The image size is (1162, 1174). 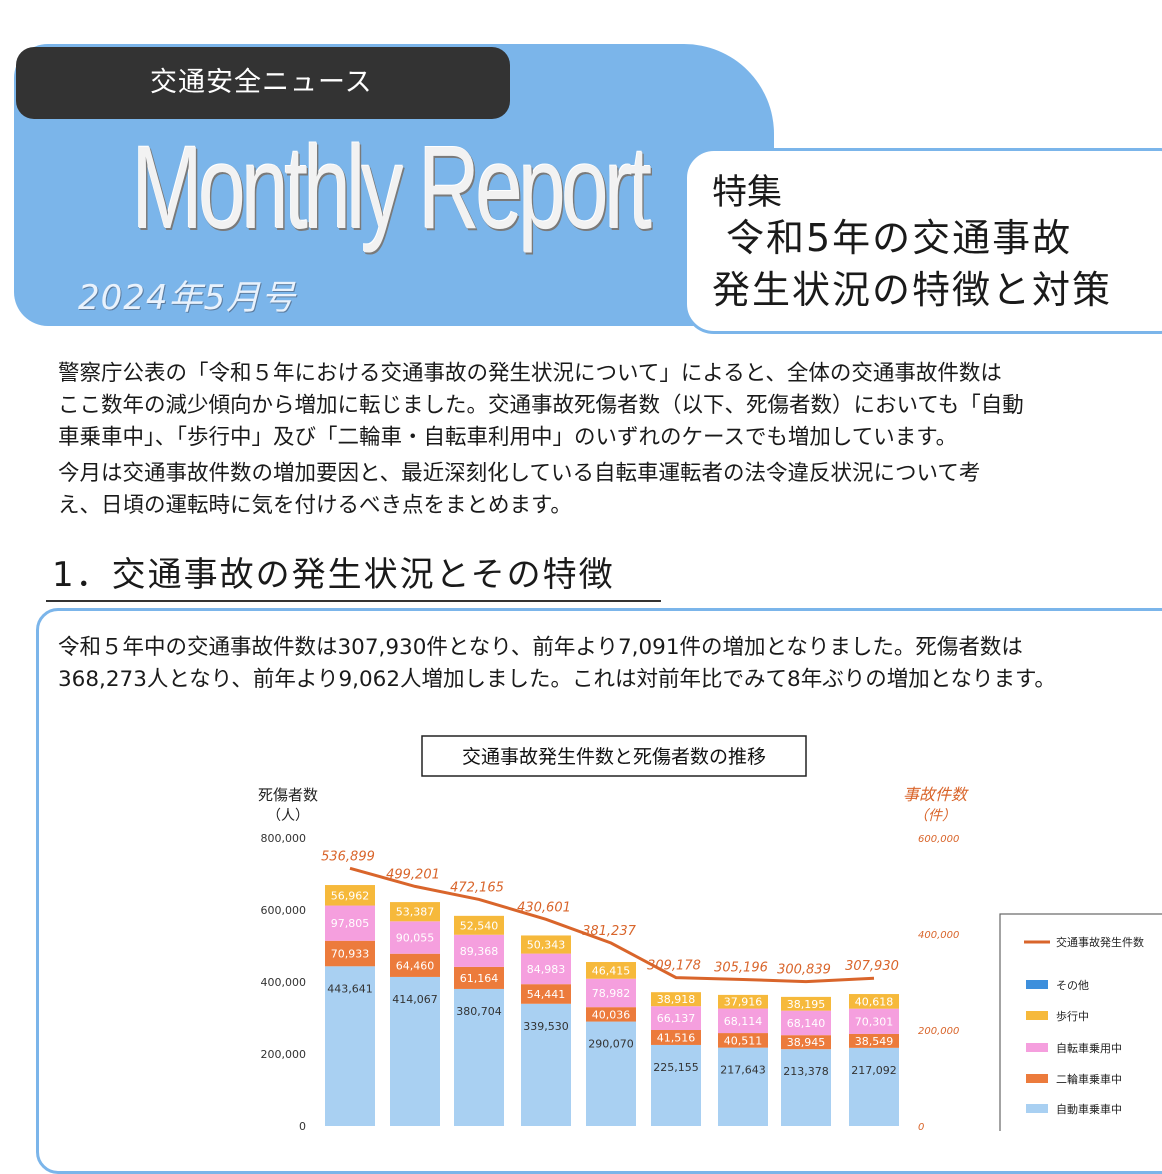 I want to click on line-data-label: 499,201, so click(x=413, y=874).